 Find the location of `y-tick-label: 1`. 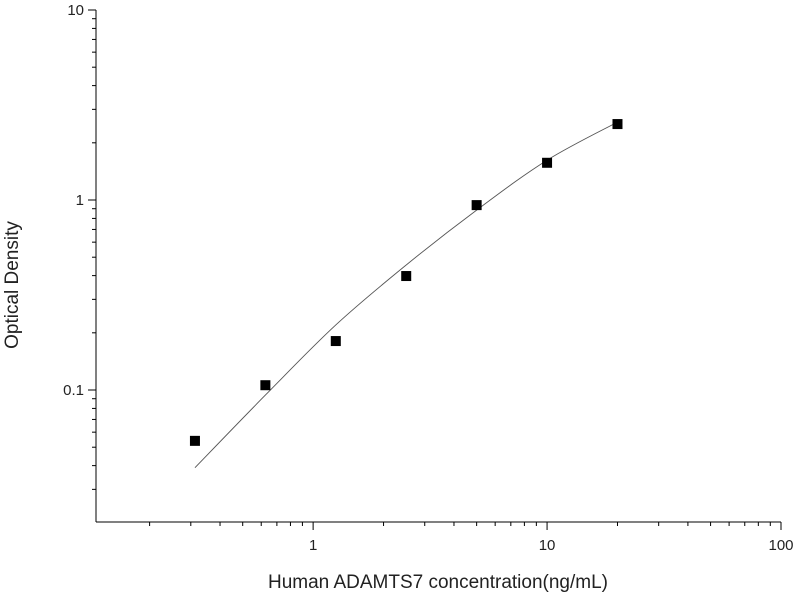

y-tick-label: 1 is located at coordinates (80, 200).